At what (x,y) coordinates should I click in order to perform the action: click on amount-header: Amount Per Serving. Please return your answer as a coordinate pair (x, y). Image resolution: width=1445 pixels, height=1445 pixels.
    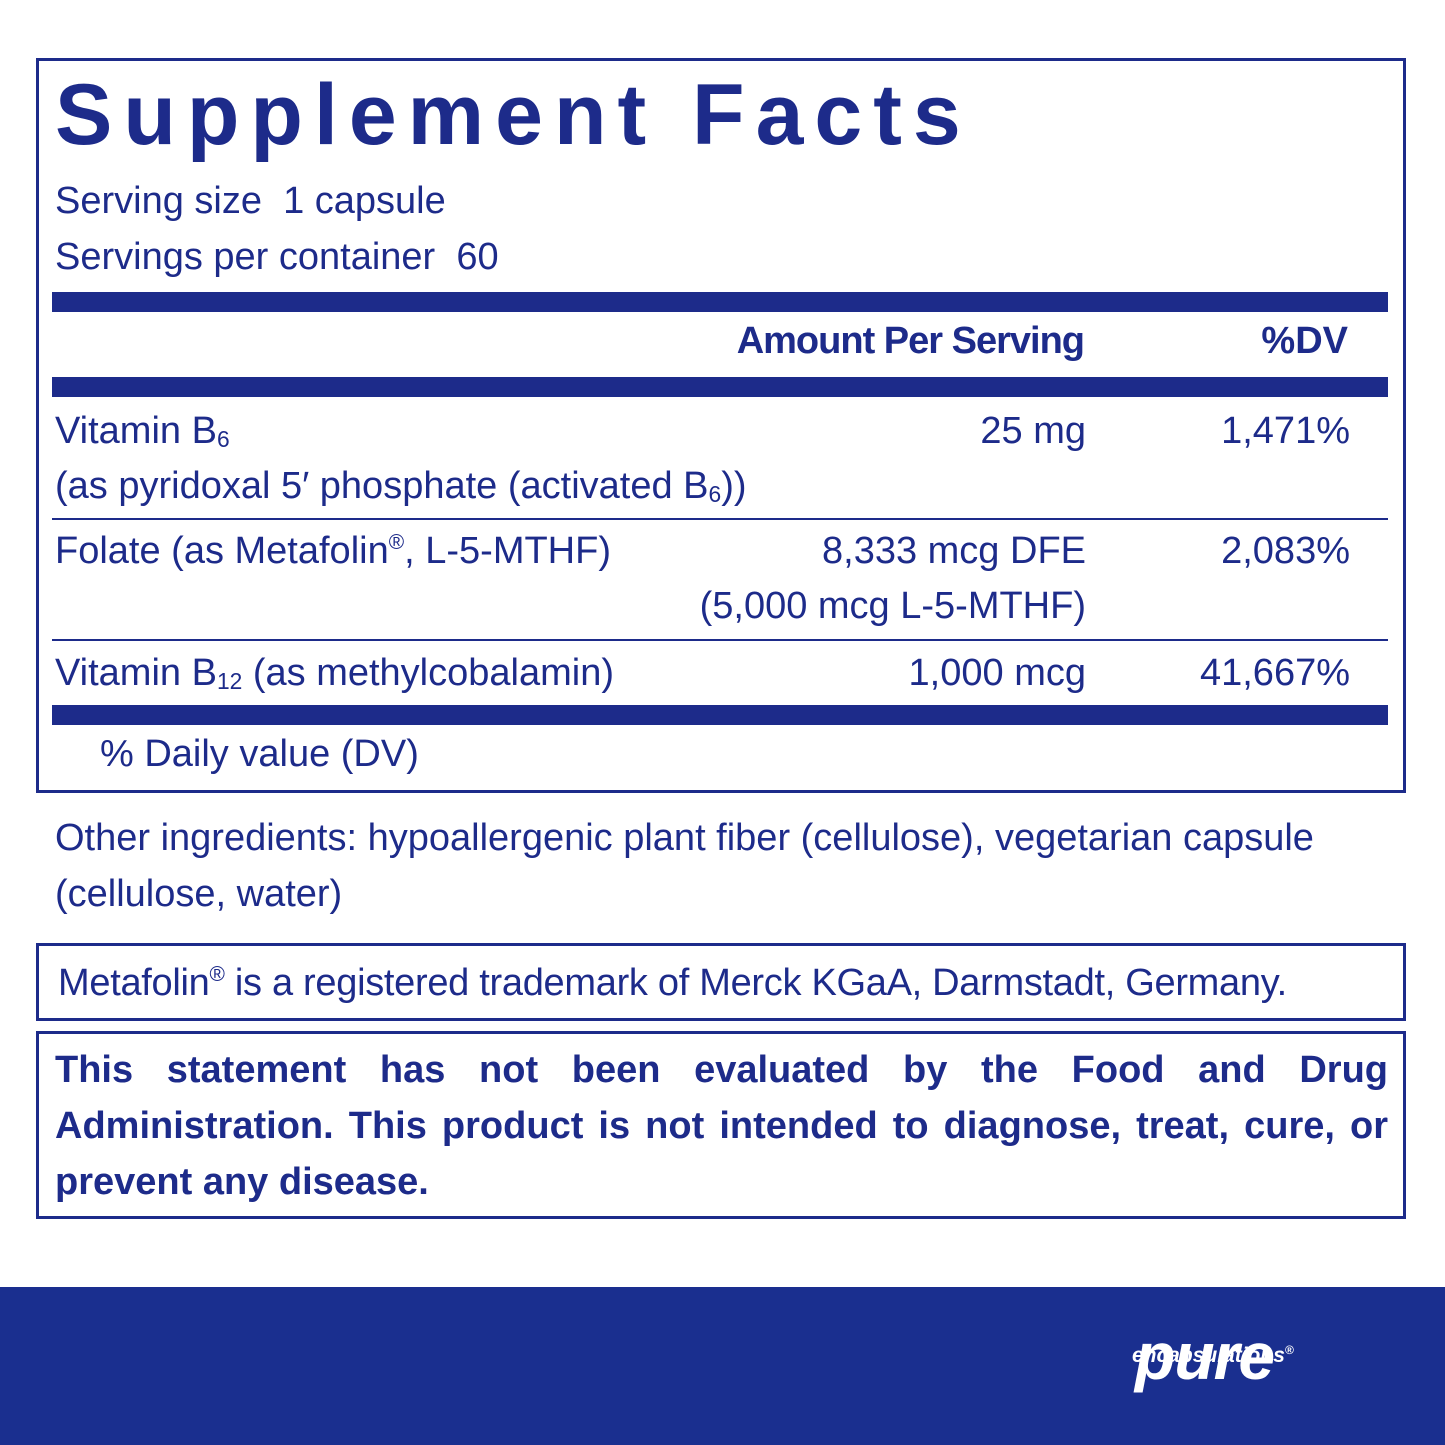
    Looking at the image, I should click on (910, 341).